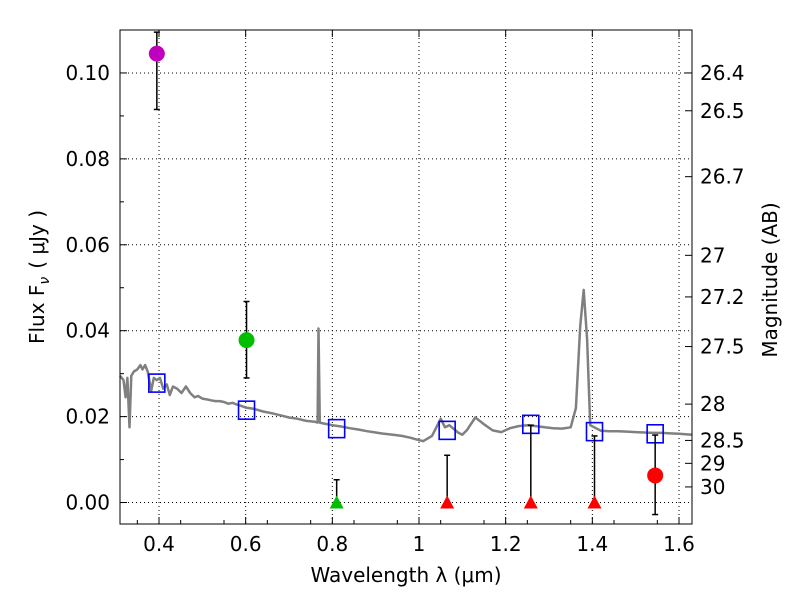 This screenshot has width=800, height=600. Describe the element at coordinates (405, 575) in the screenshot. I see `x-axis-label: Wavelength λ (μm)` at that location.